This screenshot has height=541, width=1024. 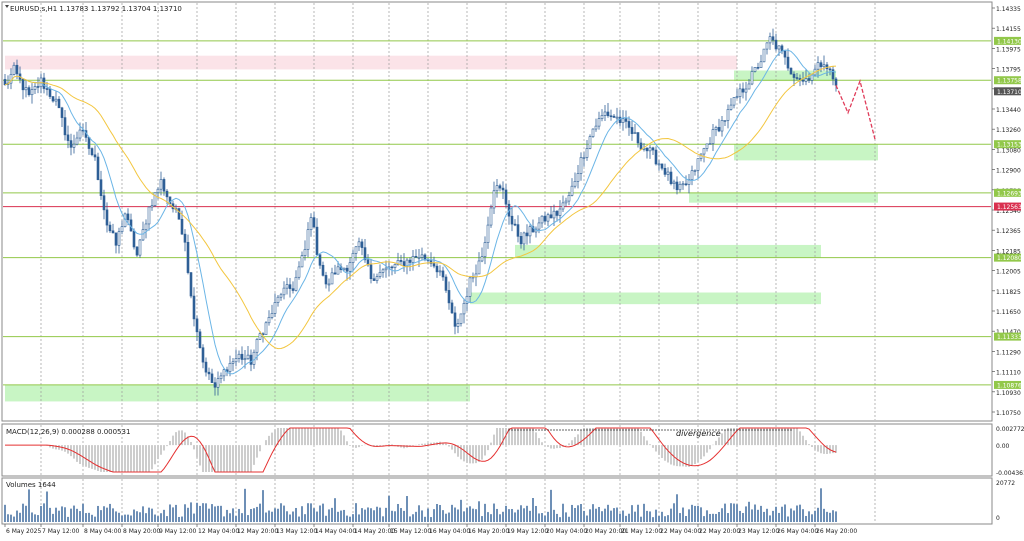 I want to click on price-tick-label: 1.11825, so click(x=1008, y=292).